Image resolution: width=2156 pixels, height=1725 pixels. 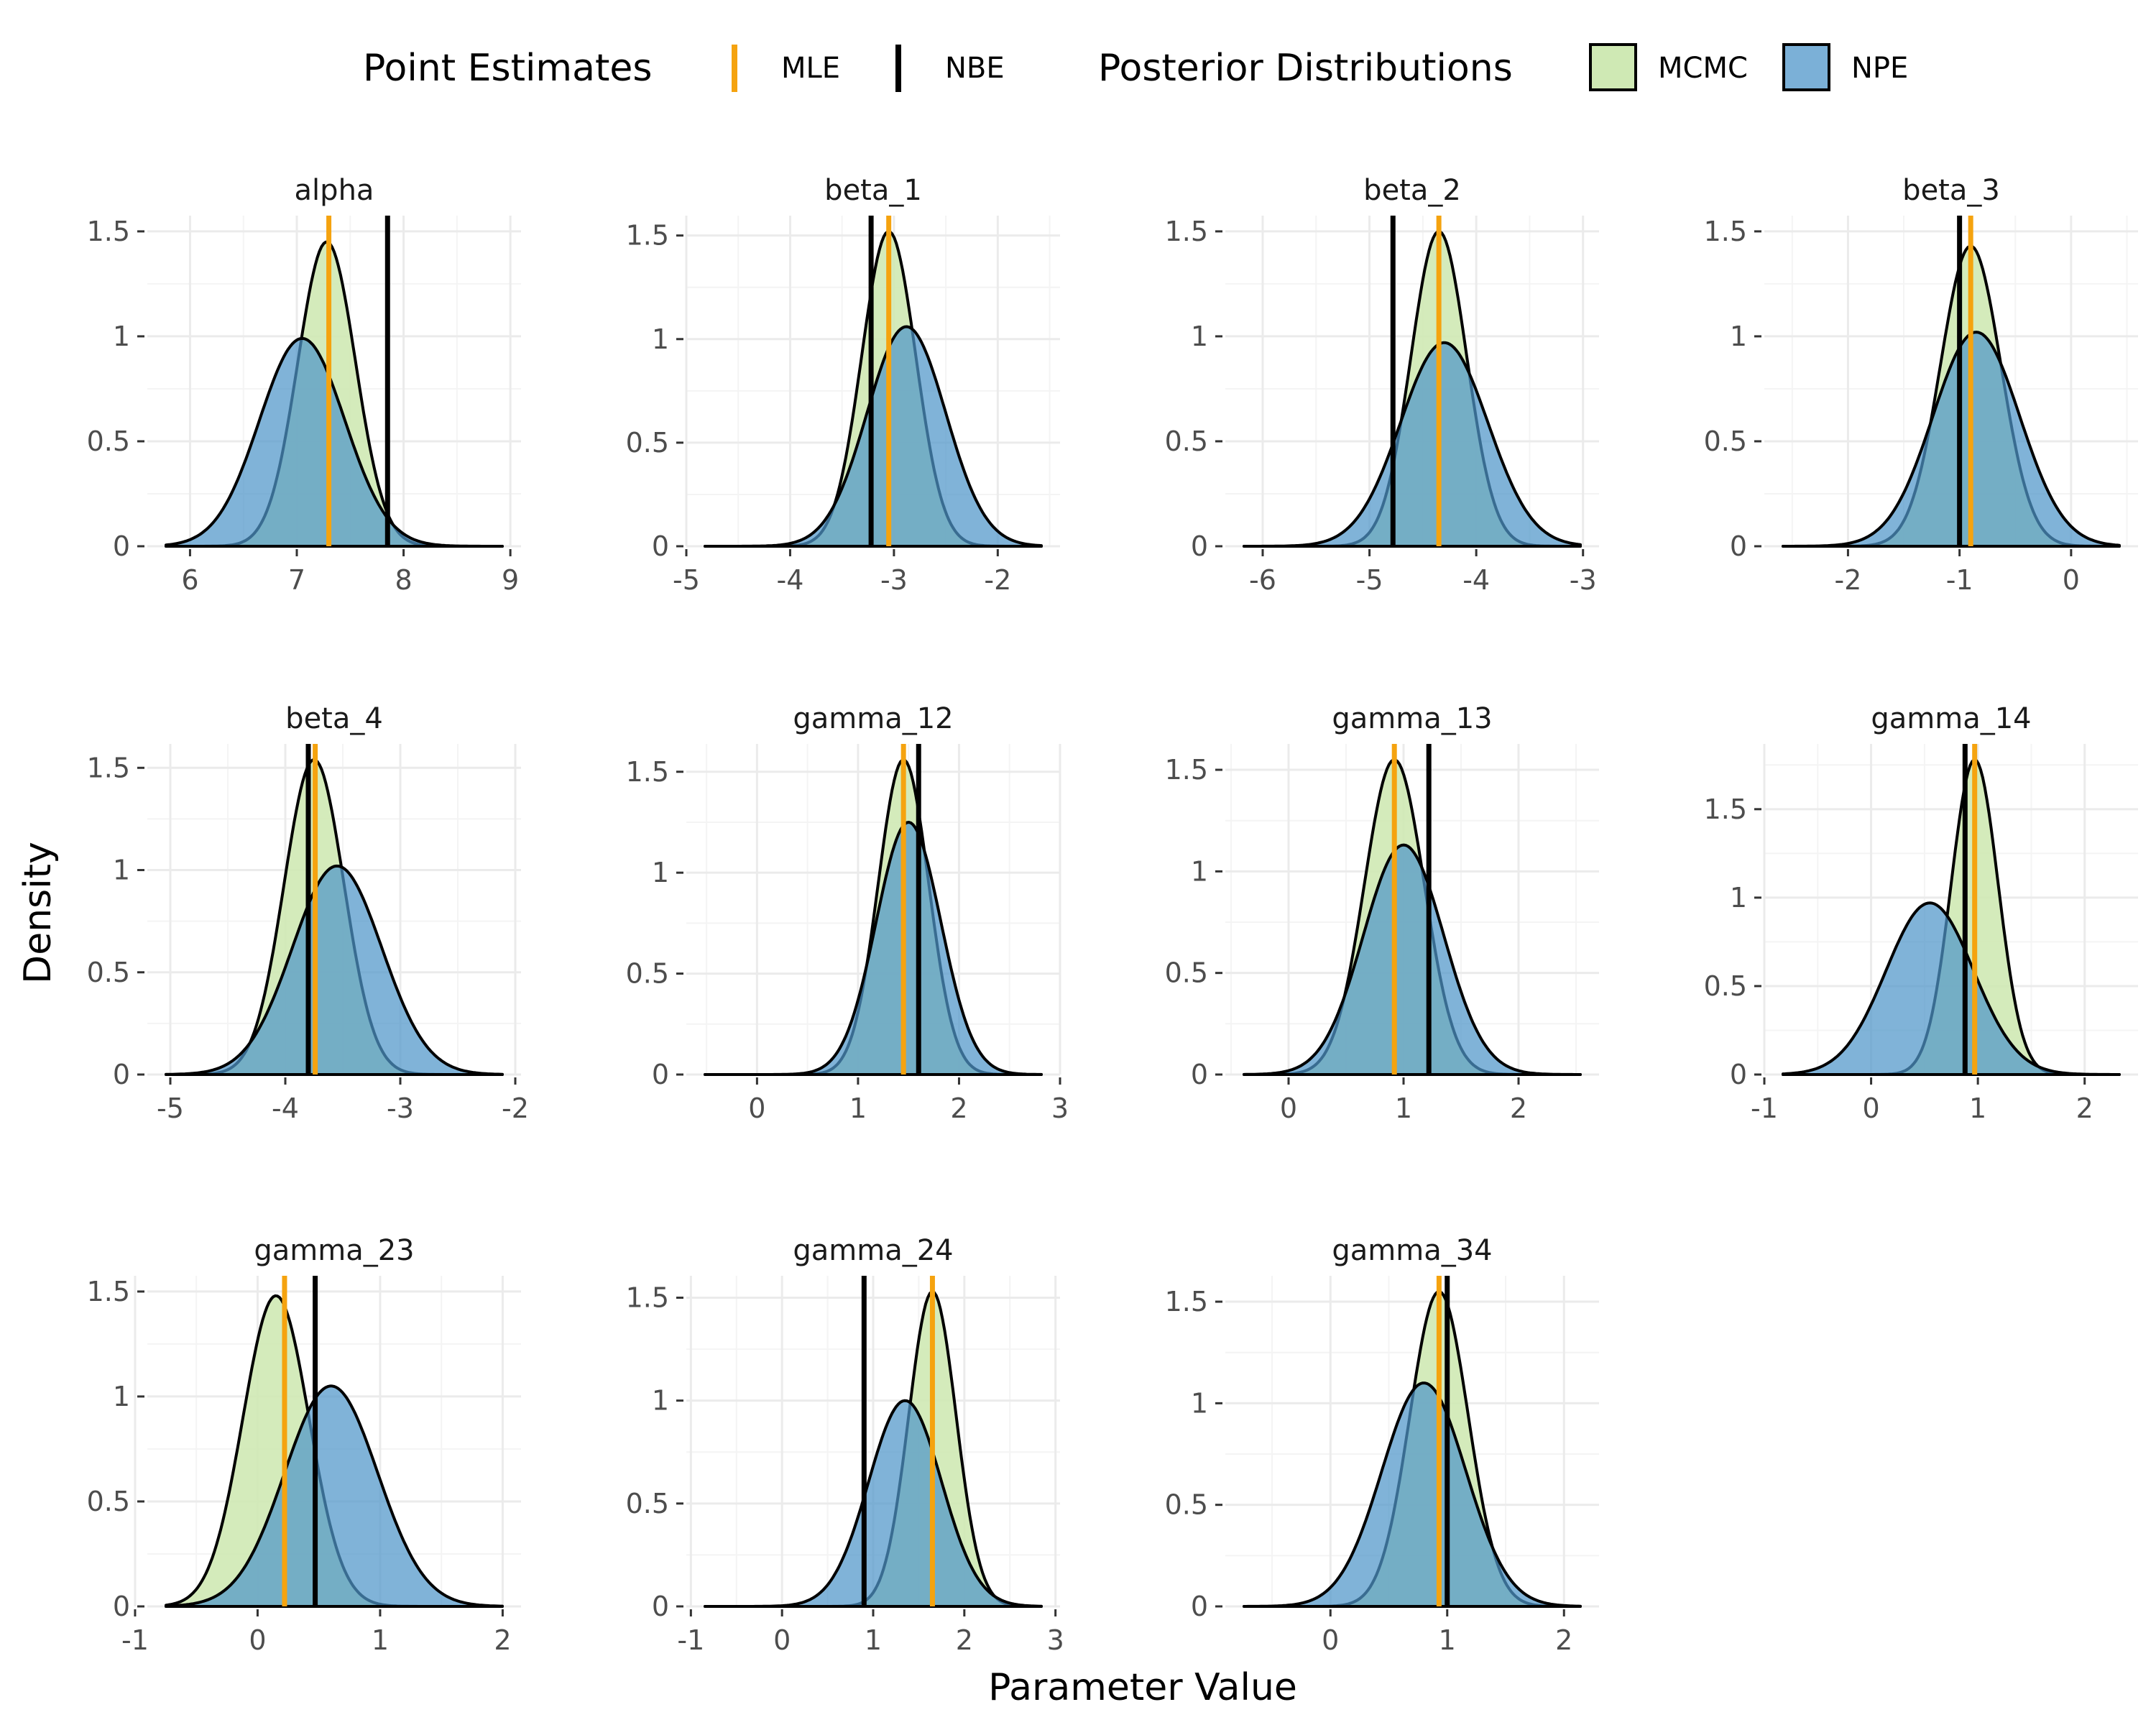 I want to click on x-axis-title: Parameter Value, so click(x=1143, y=1687).